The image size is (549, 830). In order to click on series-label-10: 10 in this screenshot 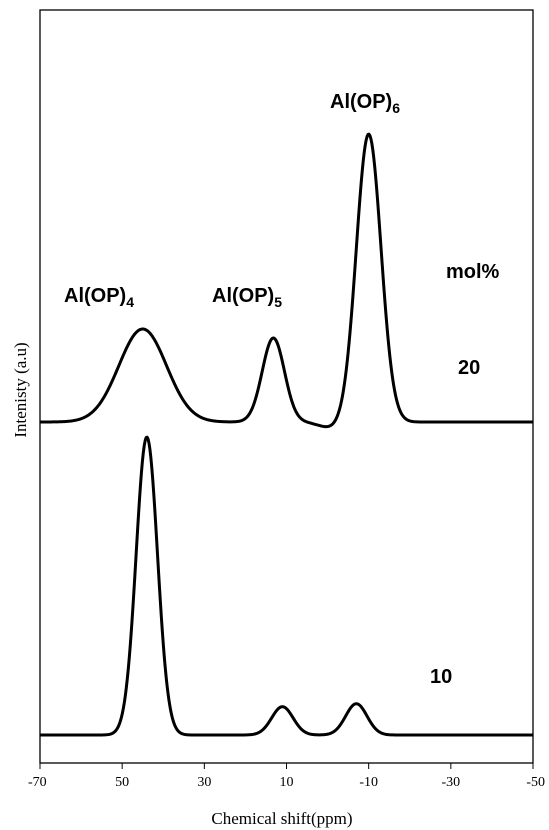, I will do `click(441, 677)`.